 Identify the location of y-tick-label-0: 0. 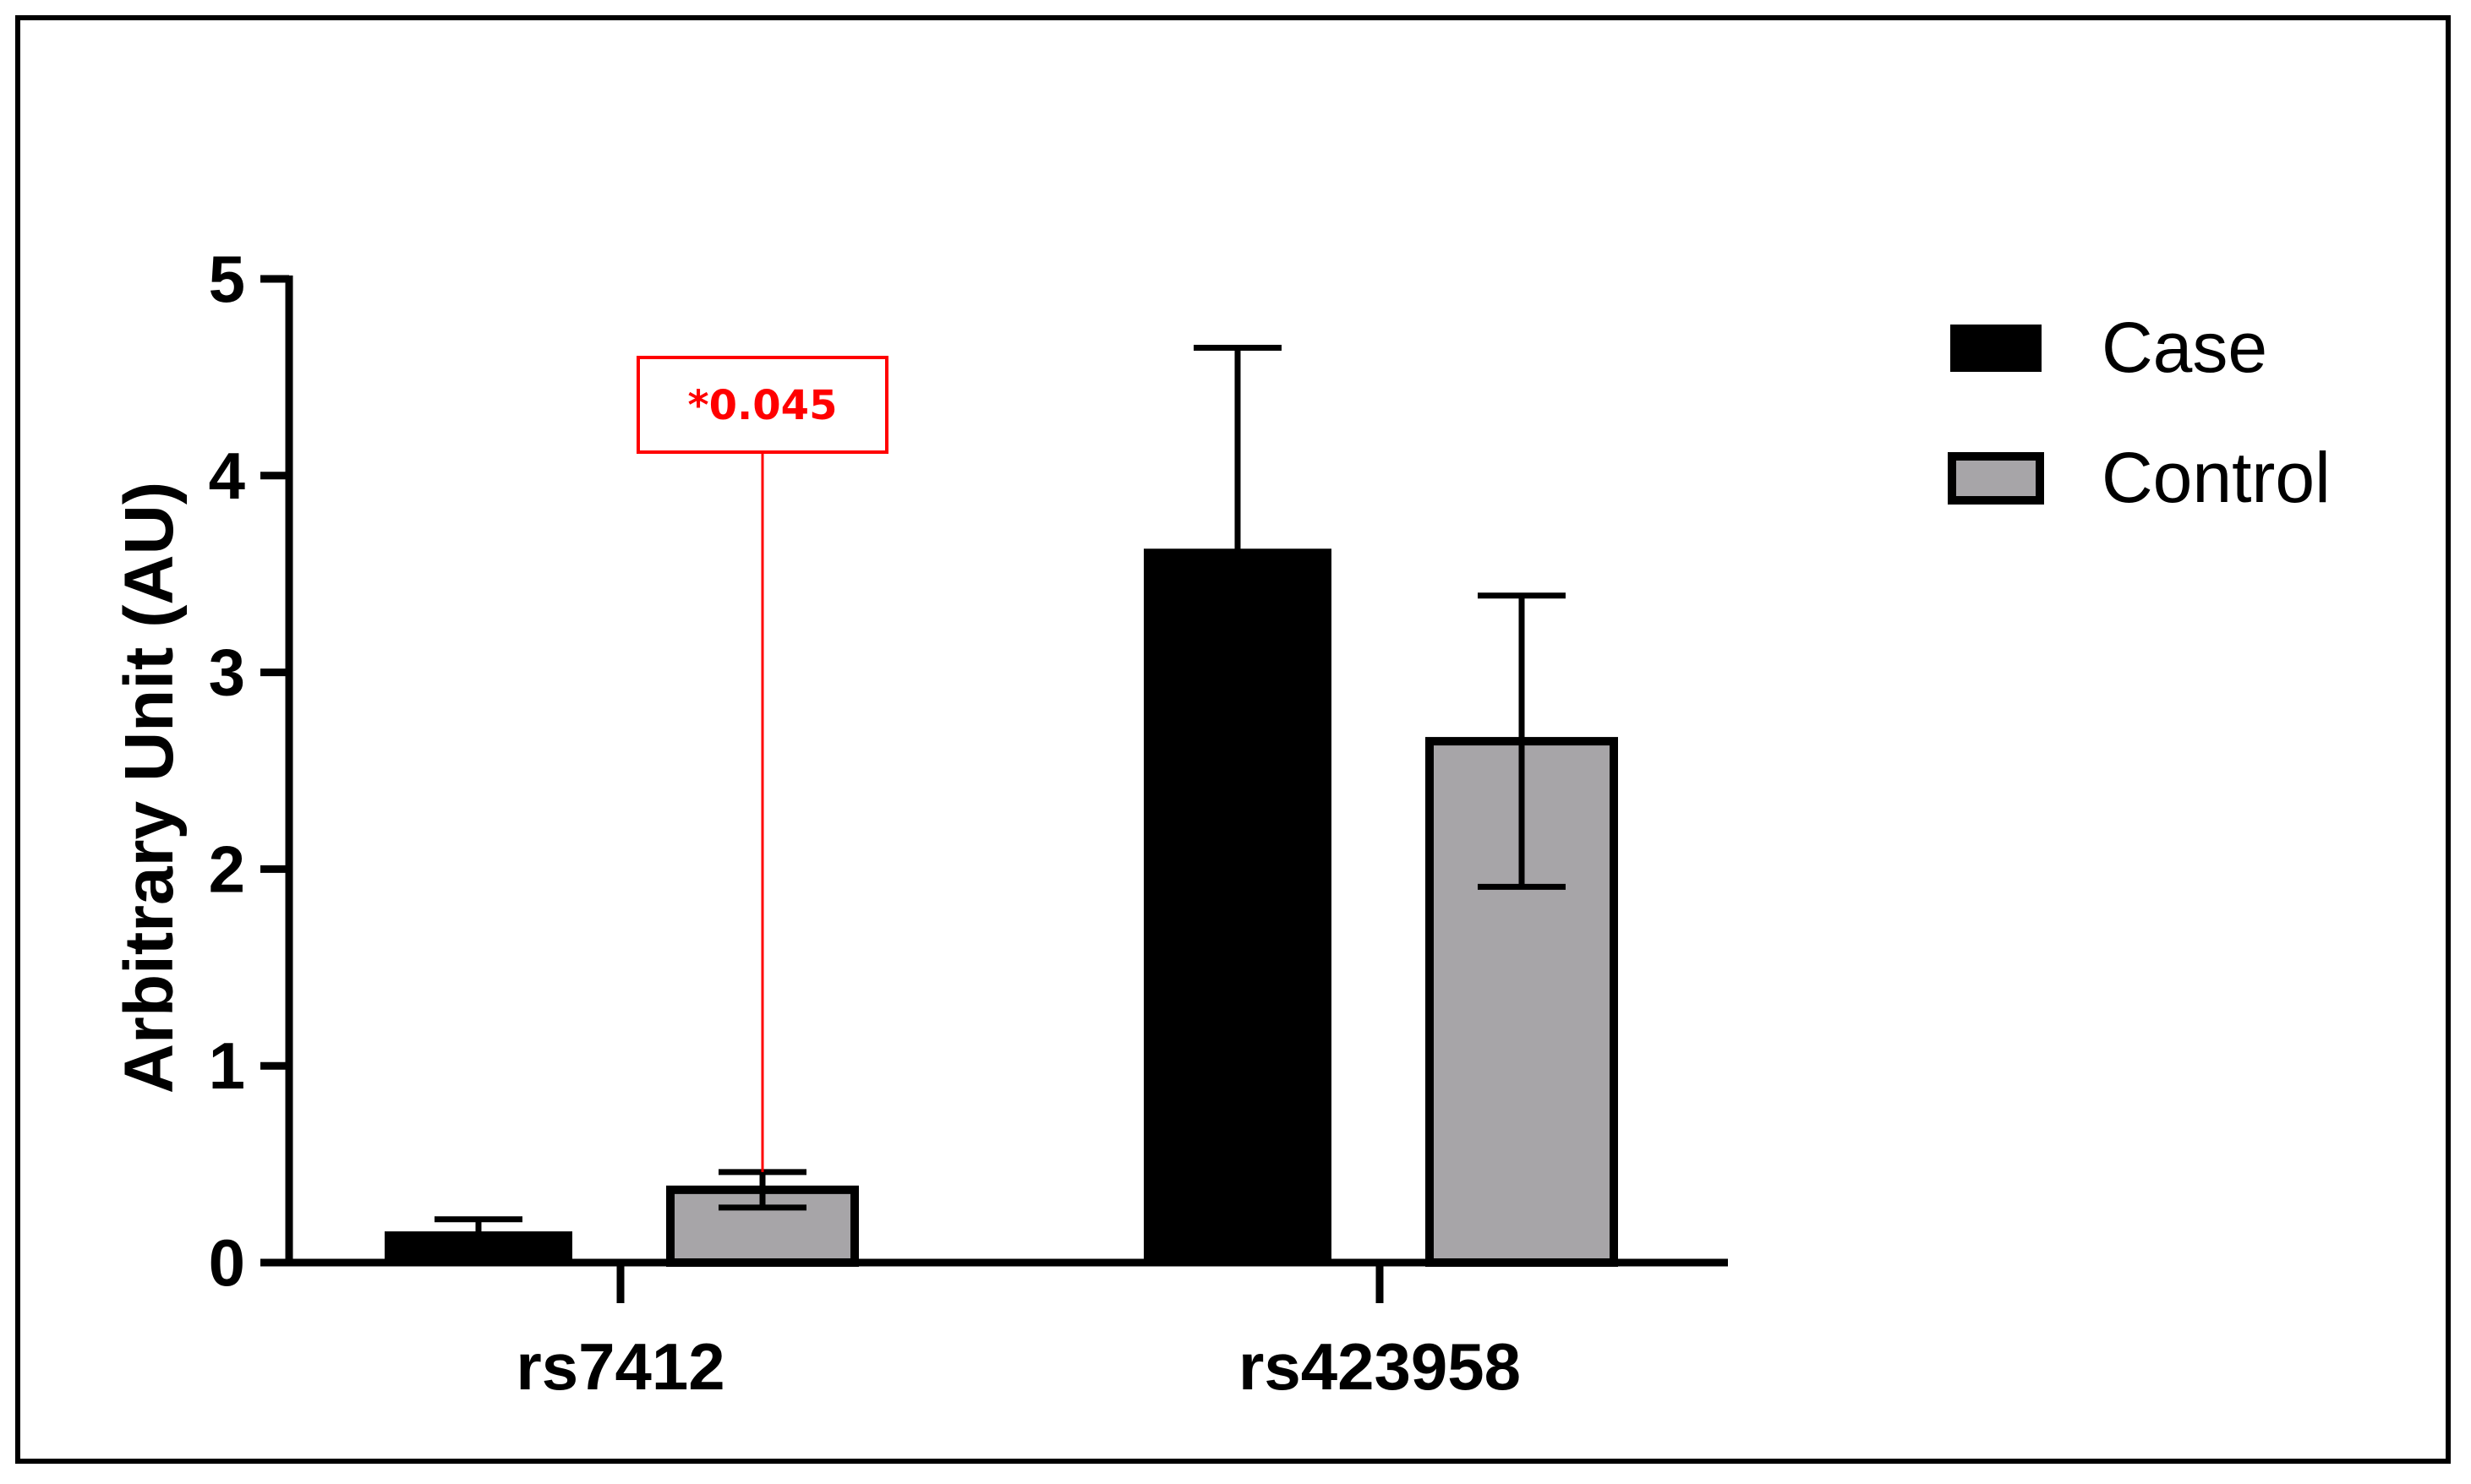
(227, 1263).